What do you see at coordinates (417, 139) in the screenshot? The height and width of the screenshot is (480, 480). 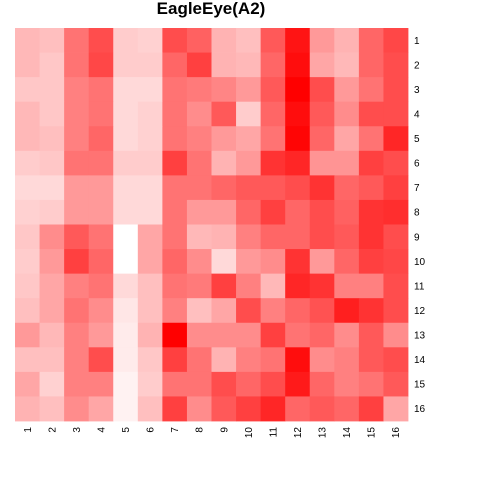 I see `y-tick-label: 5` at bounding box center [417, 139].